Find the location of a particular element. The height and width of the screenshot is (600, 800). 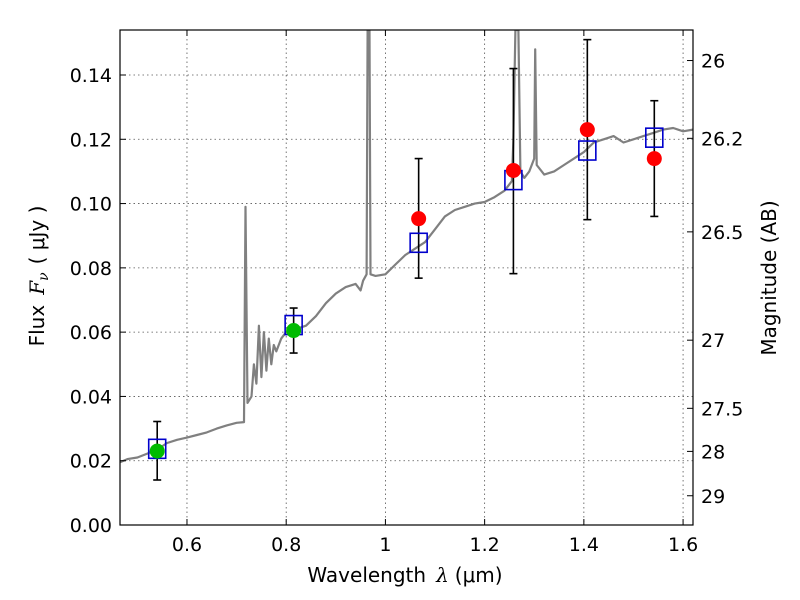

y-tick-label: 0.02 is located at coordinates (91, 462).